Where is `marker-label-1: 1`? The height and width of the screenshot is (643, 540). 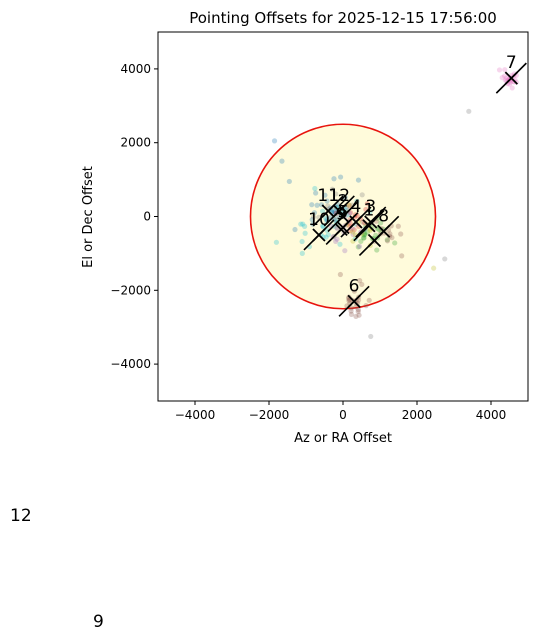
marker-label-1: 1 is located at coordinates (368, 211).